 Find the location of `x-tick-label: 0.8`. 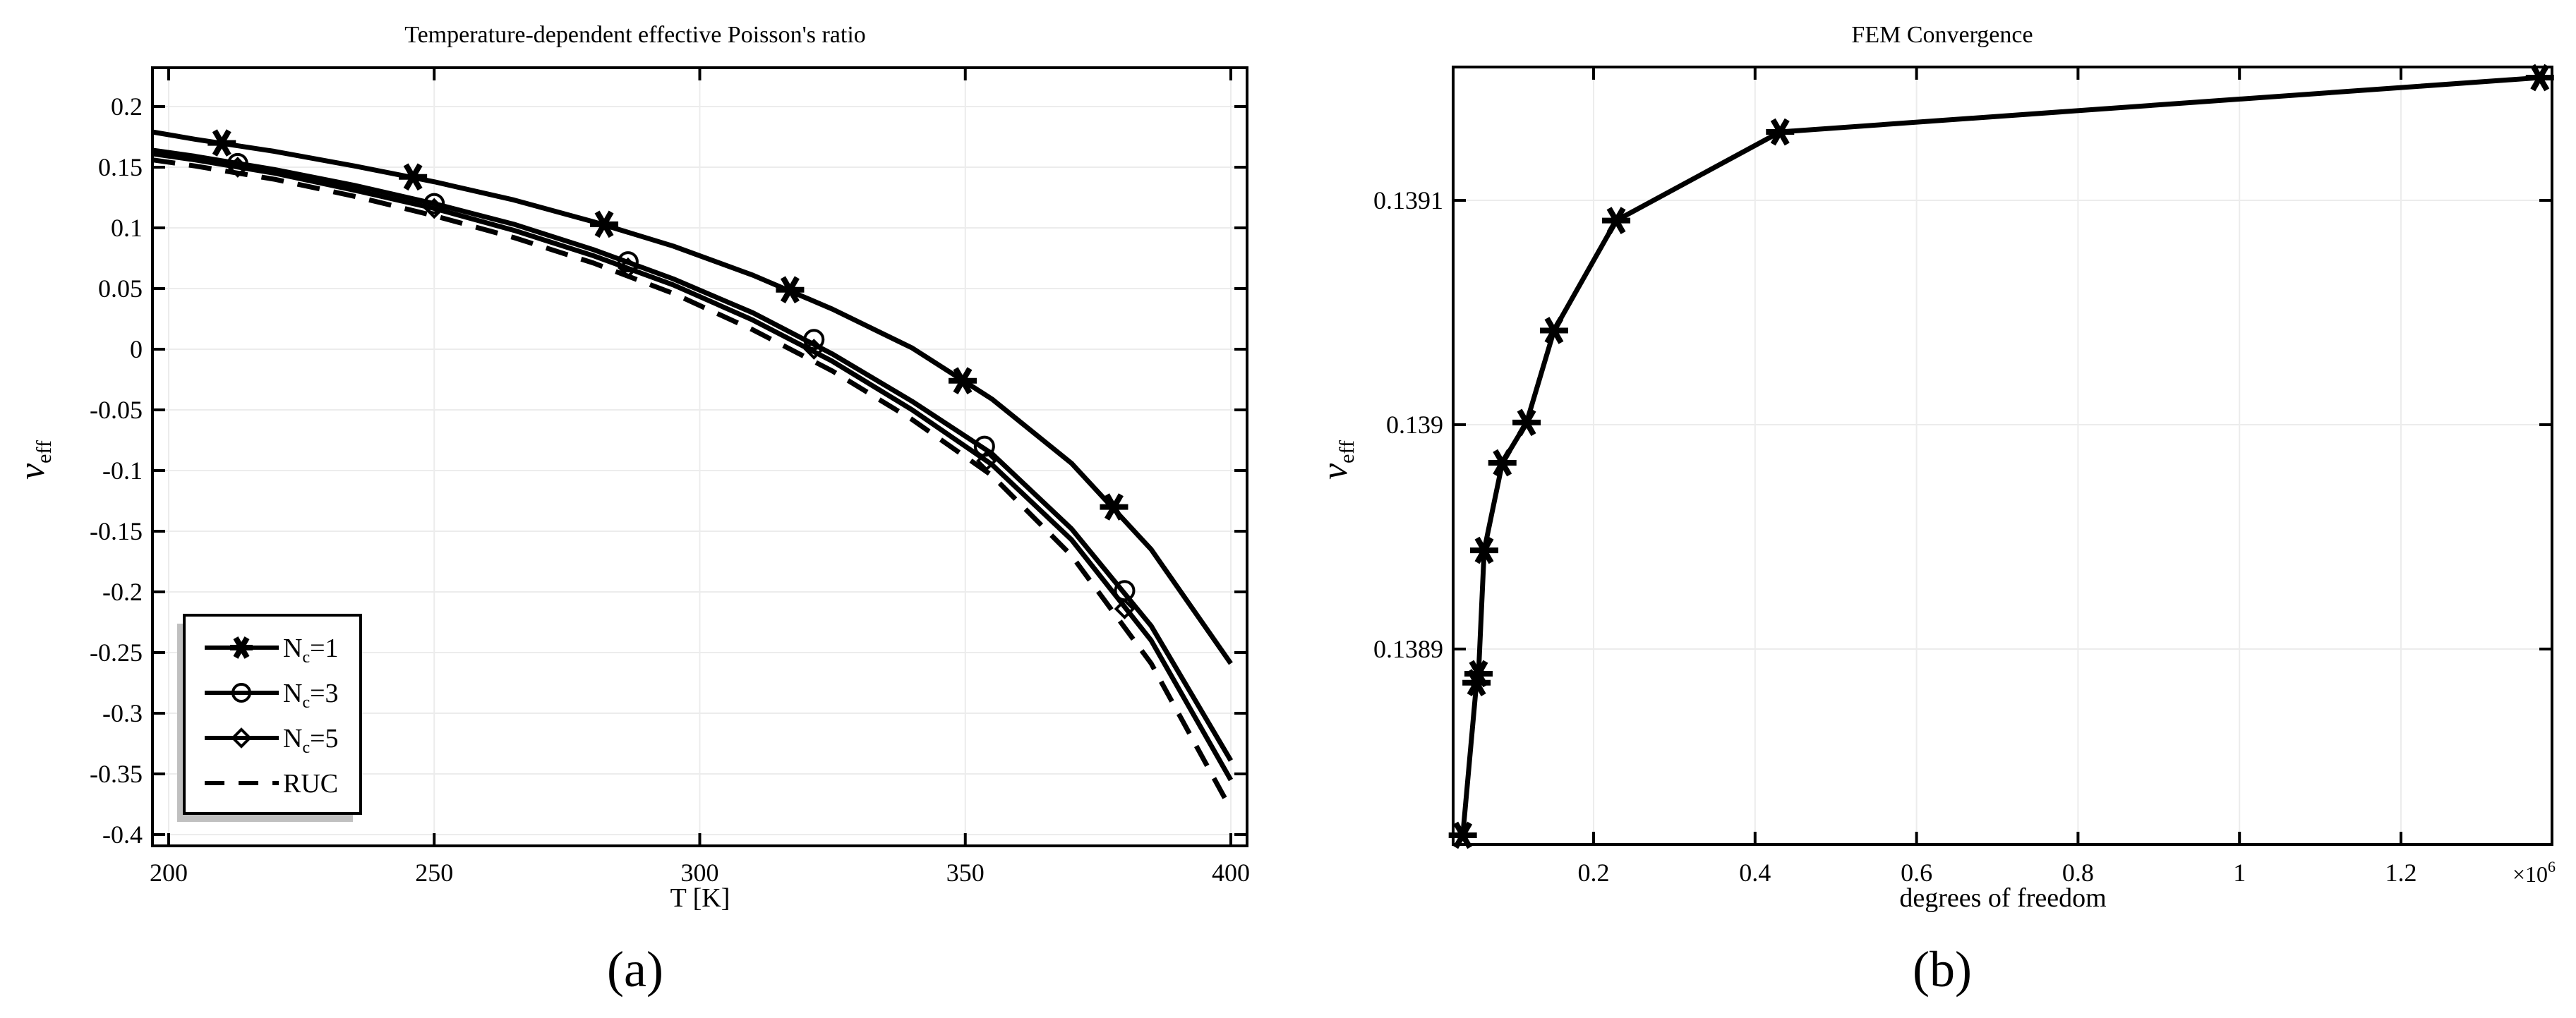

x-tick-label: 0.8 is located at coordinates (2078, 873).